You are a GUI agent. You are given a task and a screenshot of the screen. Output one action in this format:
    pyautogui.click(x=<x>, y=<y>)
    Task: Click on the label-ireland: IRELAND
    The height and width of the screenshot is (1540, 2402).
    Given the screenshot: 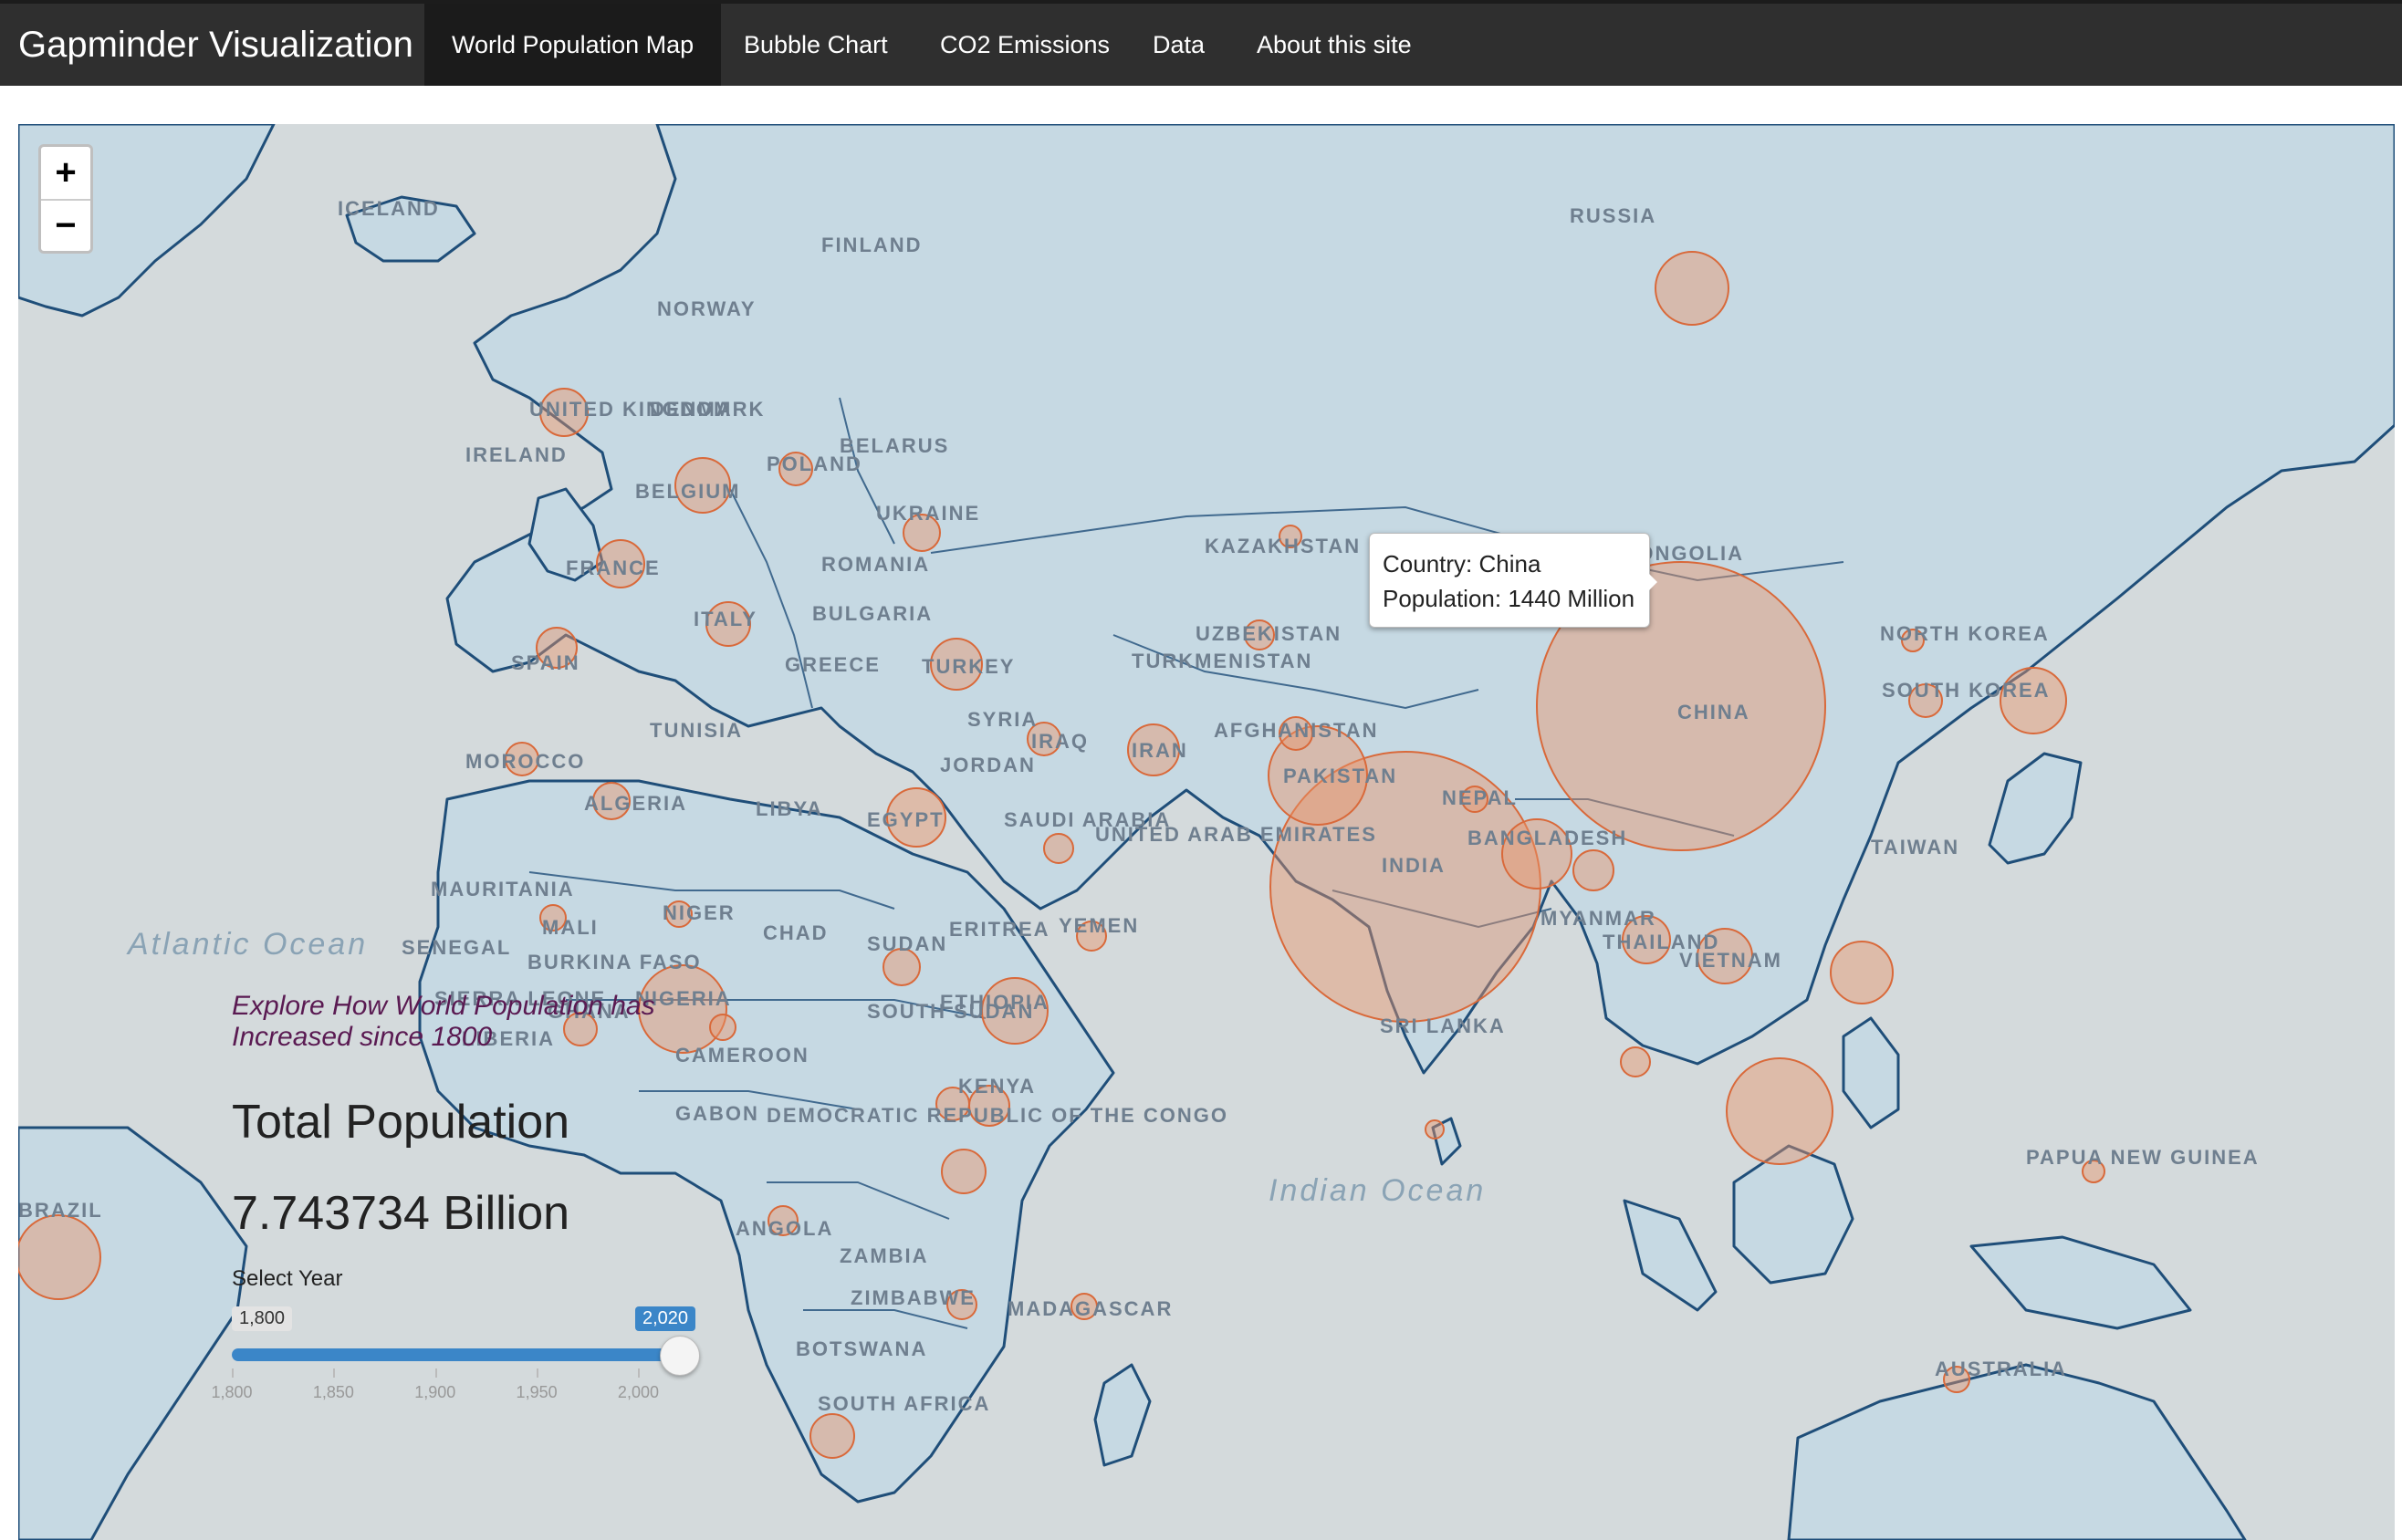 What is the action you would take?
    pyautogui.click(x=517, y=454)
    